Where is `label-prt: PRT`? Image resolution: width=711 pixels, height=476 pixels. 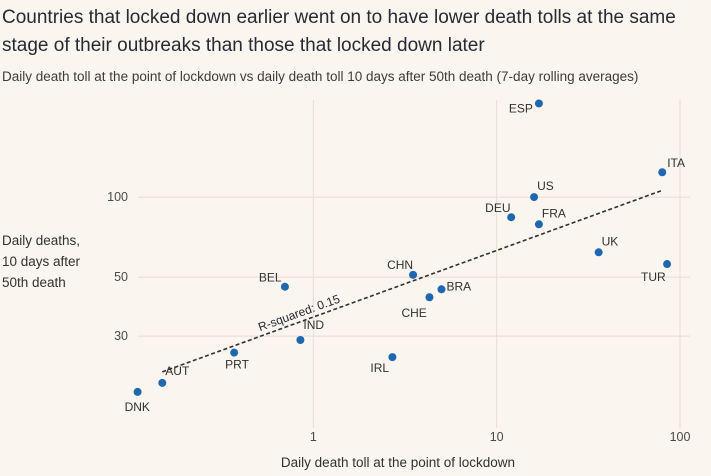 label-prt: PRT is located at coordinates (237, 365).